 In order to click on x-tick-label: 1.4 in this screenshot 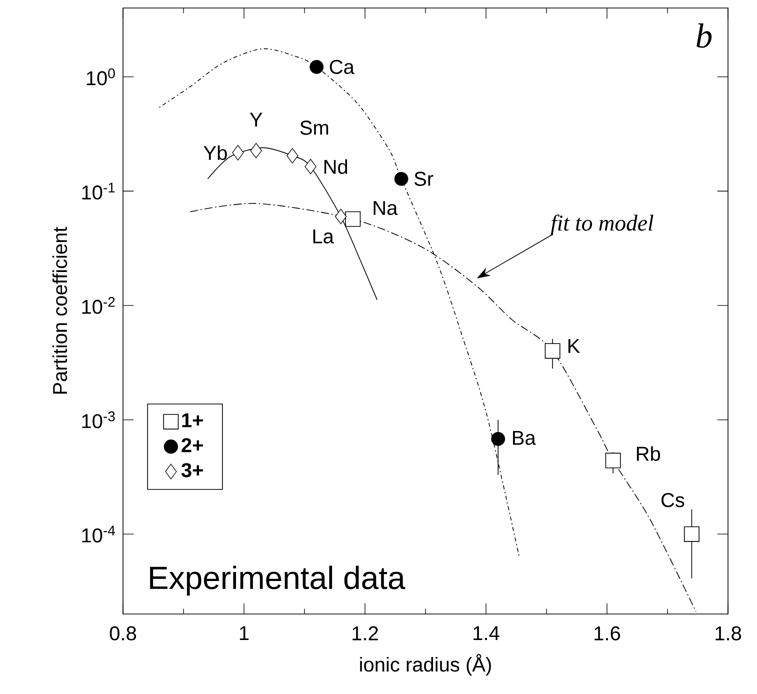, I will do `click(487, 633)`.